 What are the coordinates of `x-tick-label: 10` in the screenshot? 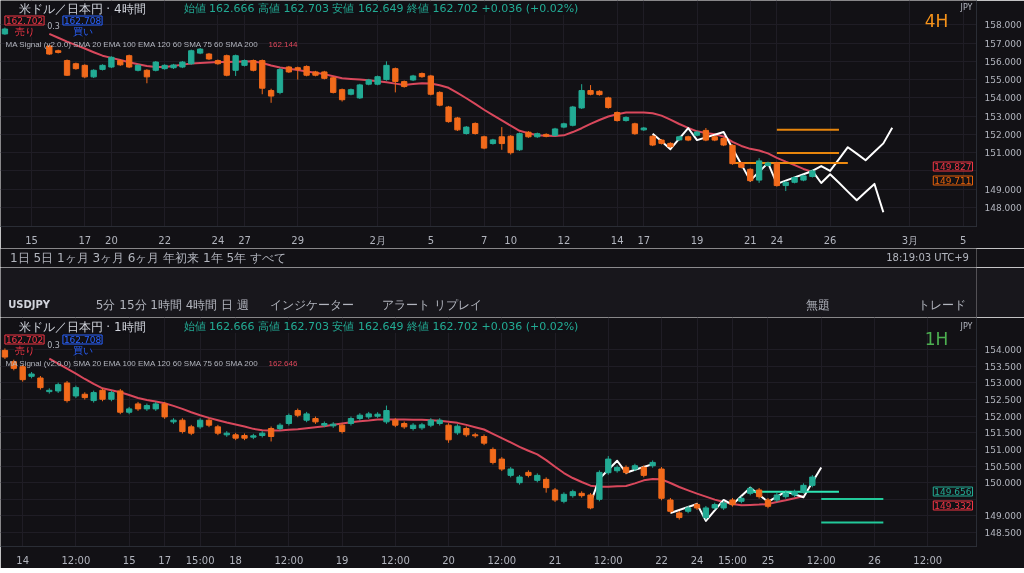 It's located at (511, 240).